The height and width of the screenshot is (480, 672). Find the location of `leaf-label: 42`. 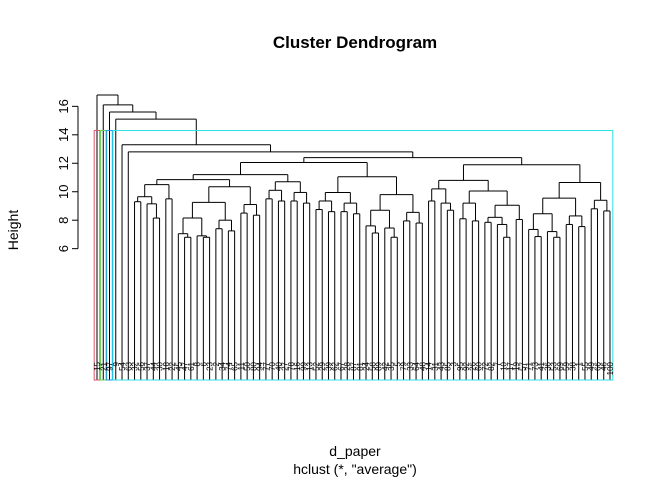

leaf-label: 42 is located at coordinates (385, 365).